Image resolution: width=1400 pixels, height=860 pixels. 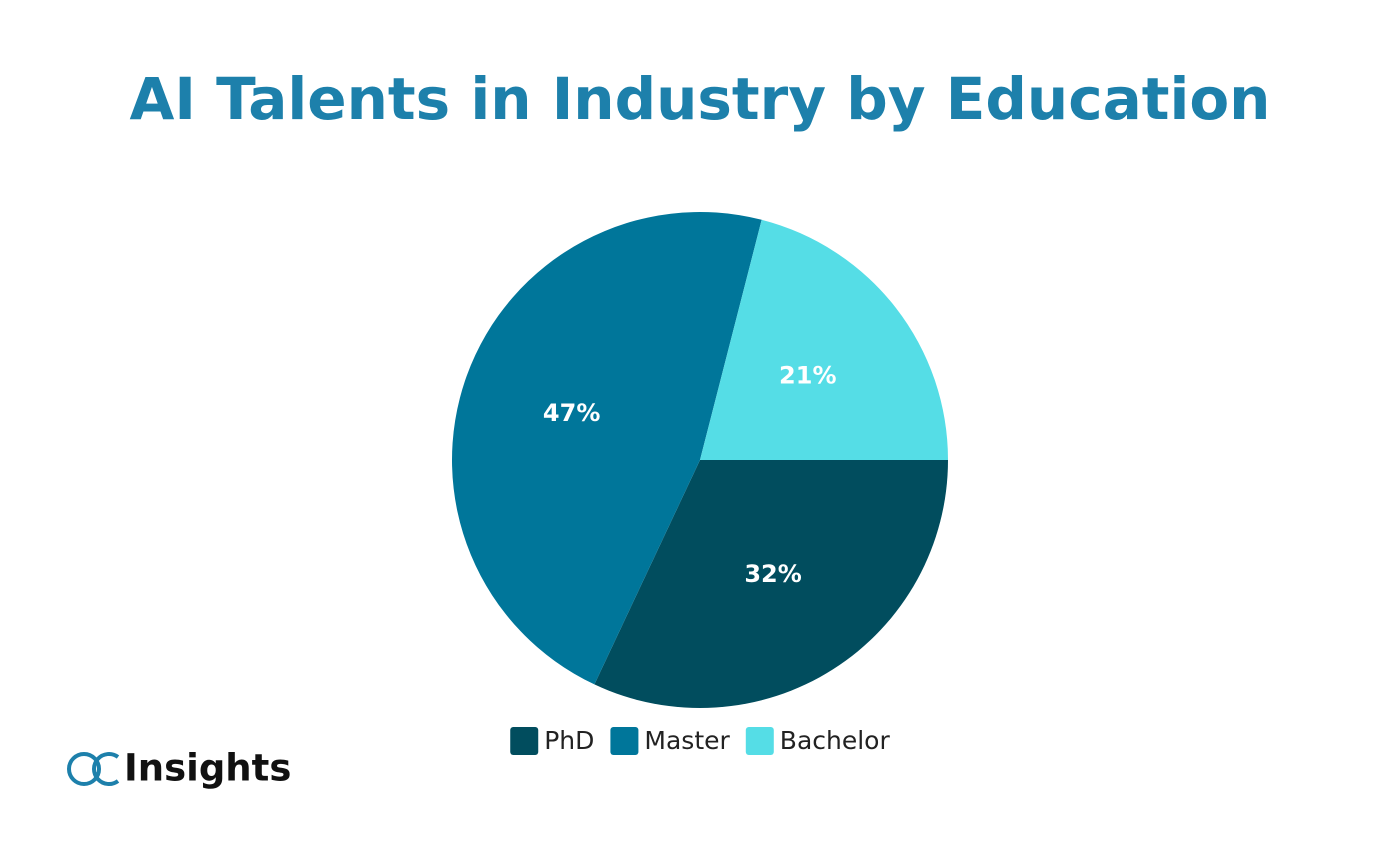 I want to click on legend: PhD Master Bachelor, so click(x=700, y=740).